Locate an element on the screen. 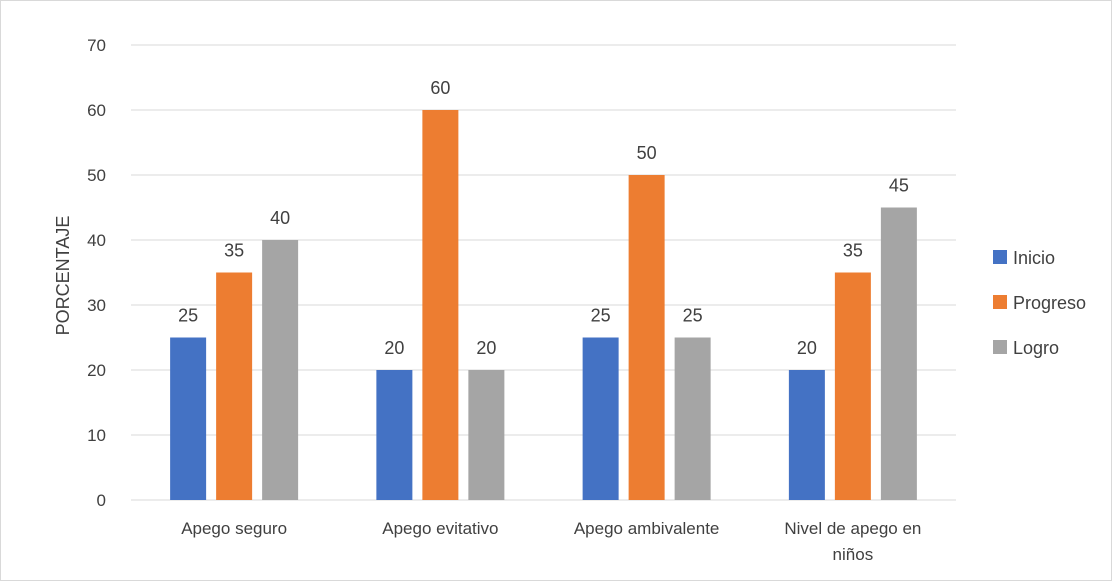 The width and height of the screenshot is (1112, 581). y-tick-label: 70 is located at coordinates (96, 45).